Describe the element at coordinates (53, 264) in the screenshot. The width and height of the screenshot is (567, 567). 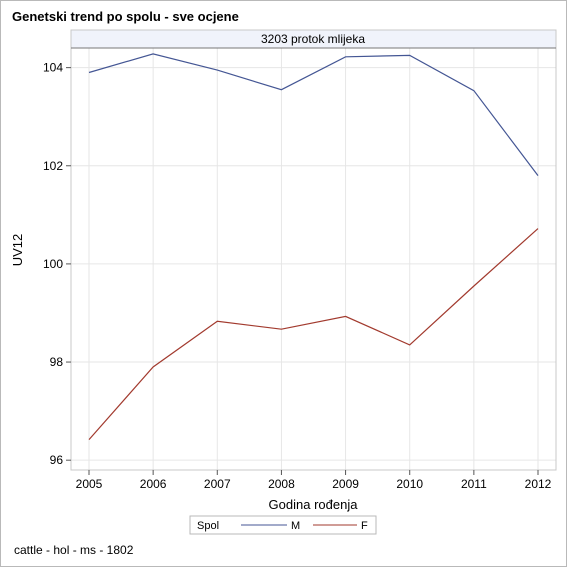
I see `y-tick-label: 100` at that location.